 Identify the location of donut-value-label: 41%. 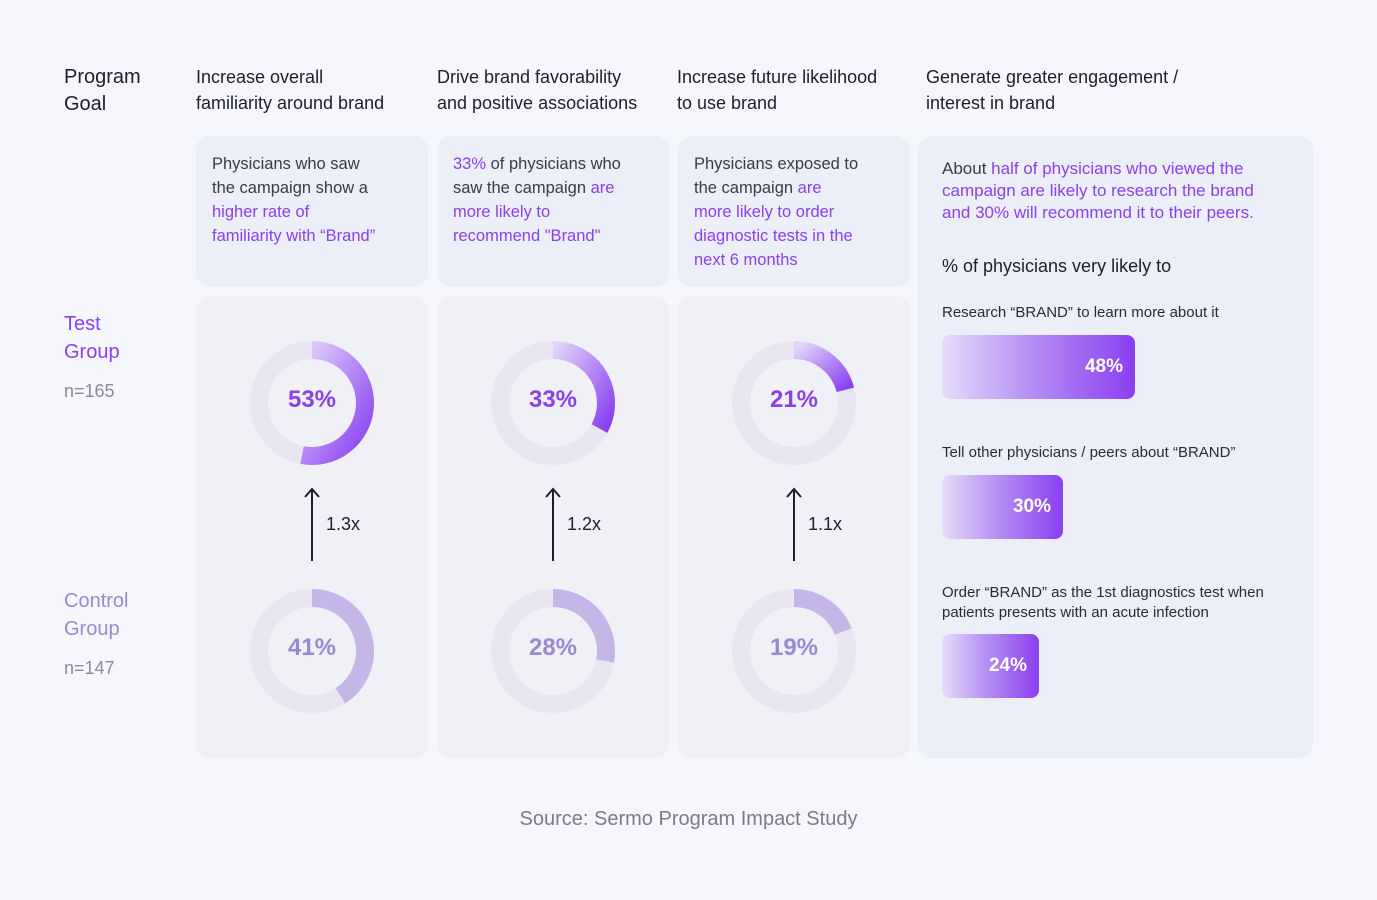
(312, 647).